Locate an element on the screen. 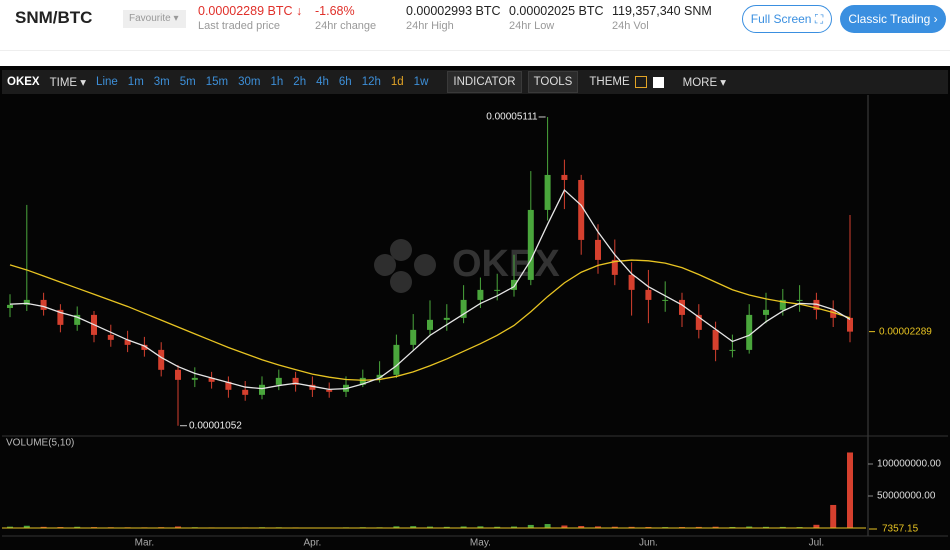 The height and width of the screenshot is (555, 950). interval: 2h is located at coordinates (300, 82).